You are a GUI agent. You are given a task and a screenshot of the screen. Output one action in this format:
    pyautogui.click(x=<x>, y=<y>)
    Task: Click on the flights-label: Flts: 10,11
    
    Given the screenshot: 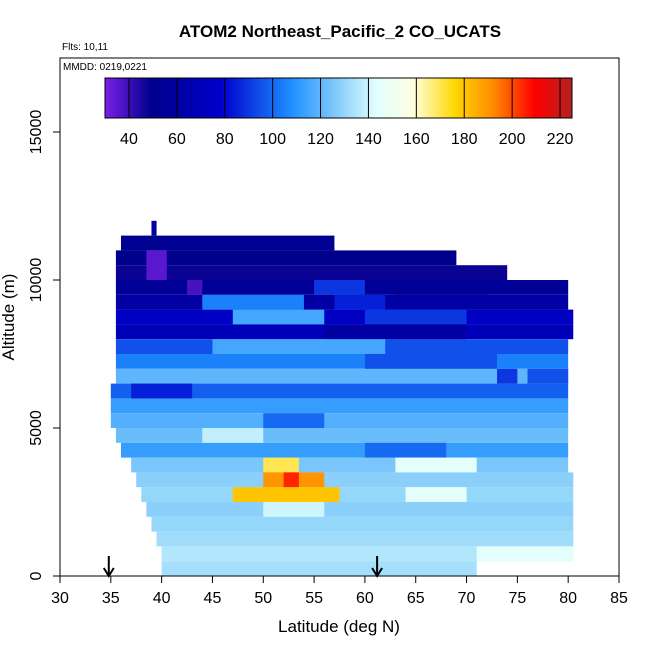 What is the action you would take?
    pyautogui.click(x=85, y=47)
    